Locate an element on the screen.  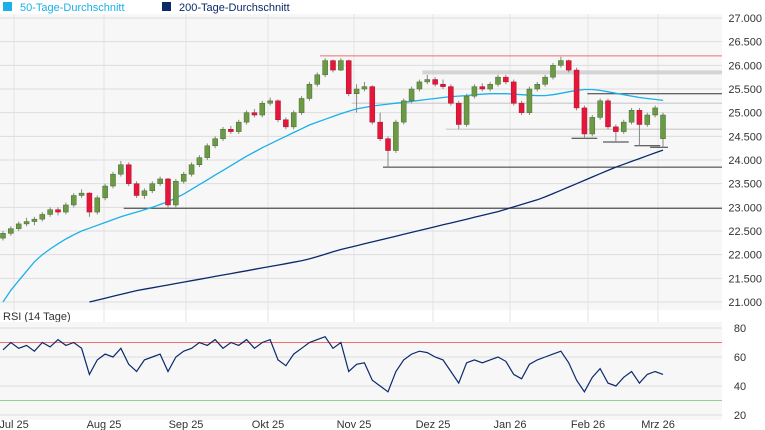
y-tick-label: 26.000 is located at coordinates (745, 66).